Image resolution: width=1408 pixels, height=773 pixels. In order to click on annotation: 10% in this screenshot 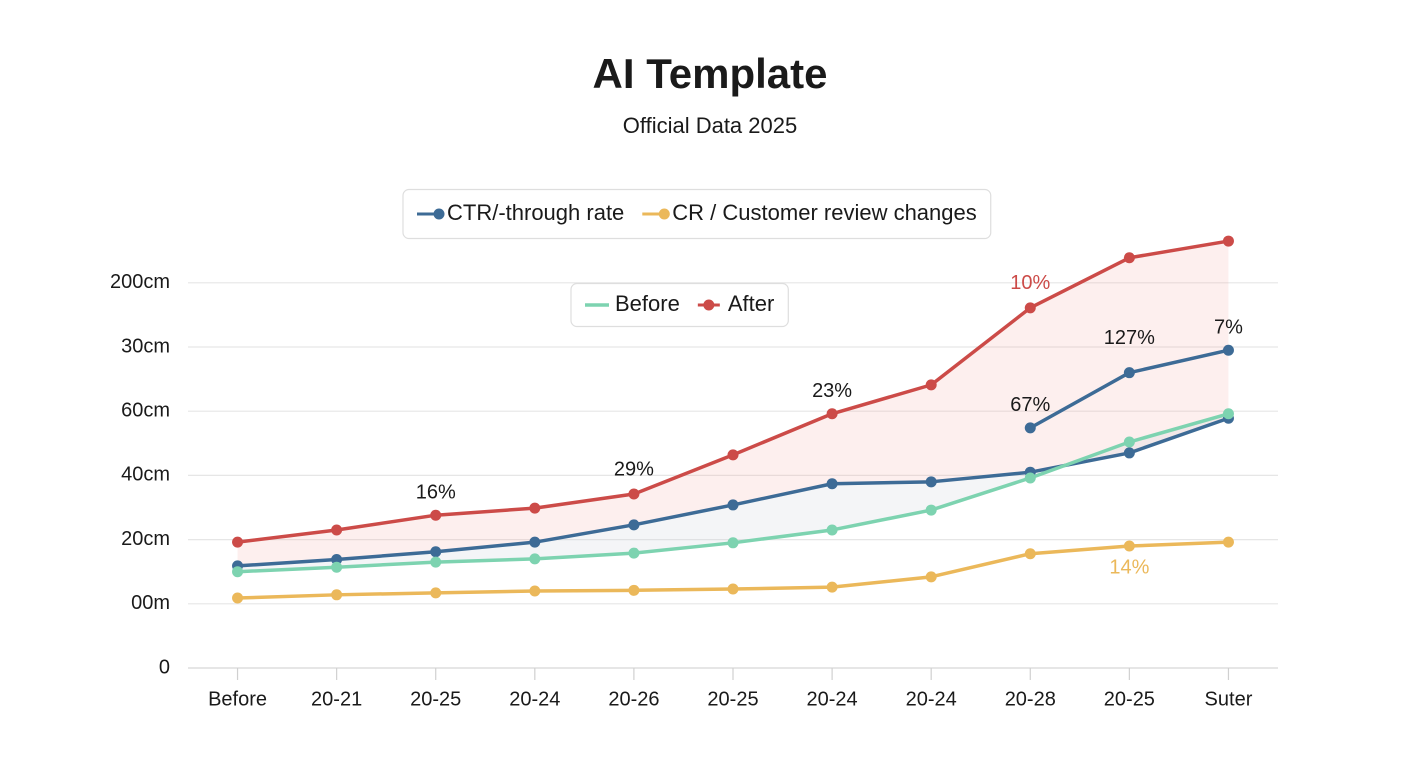, I will do `click(1030, 283)`.